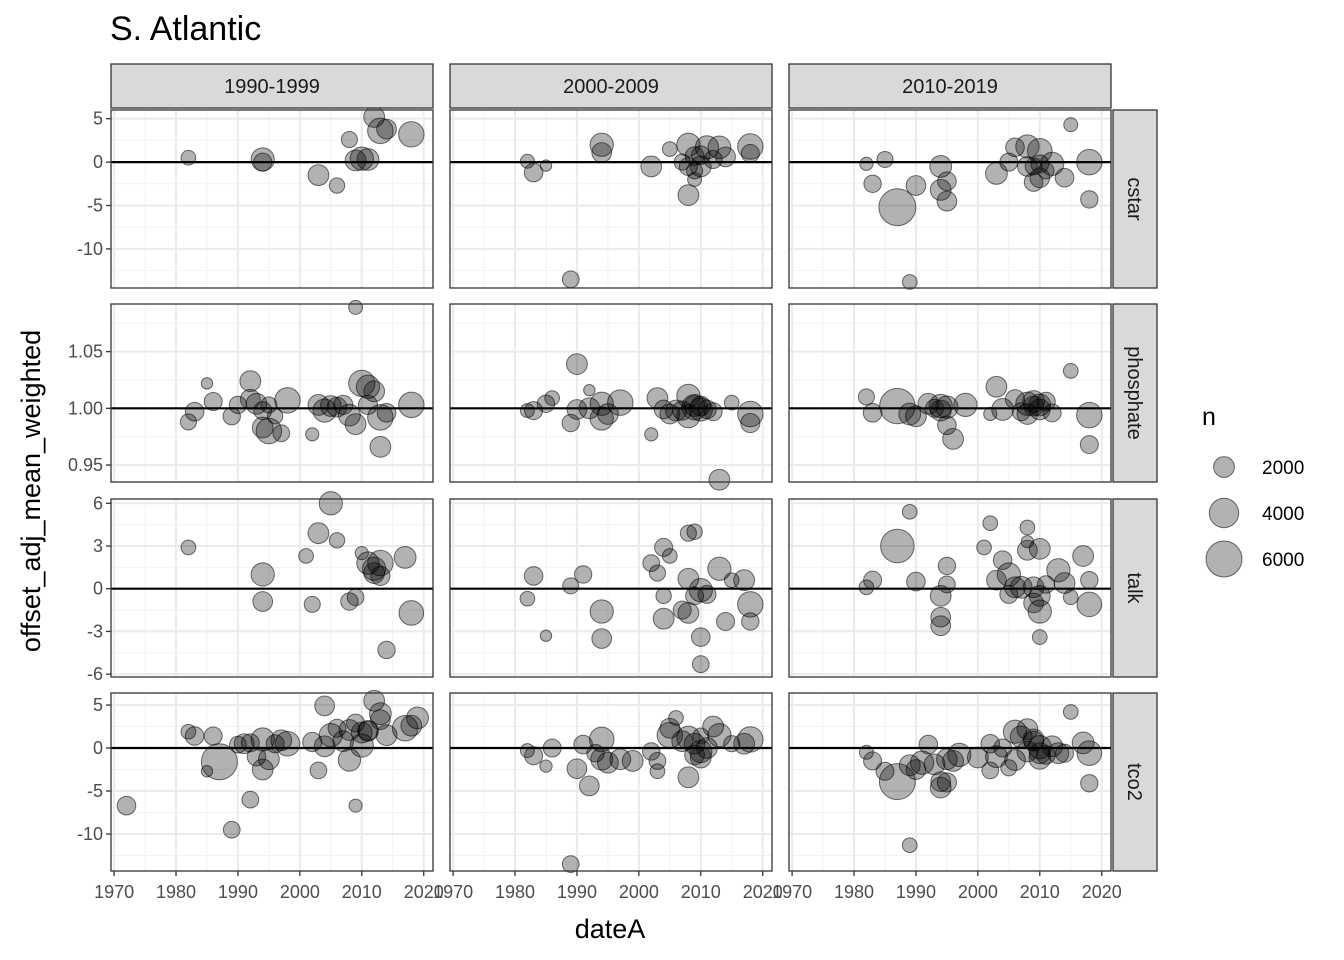 This screenshot has width=1344, height=960. I want to click on legend-label: 2000, so click(1283, 468).